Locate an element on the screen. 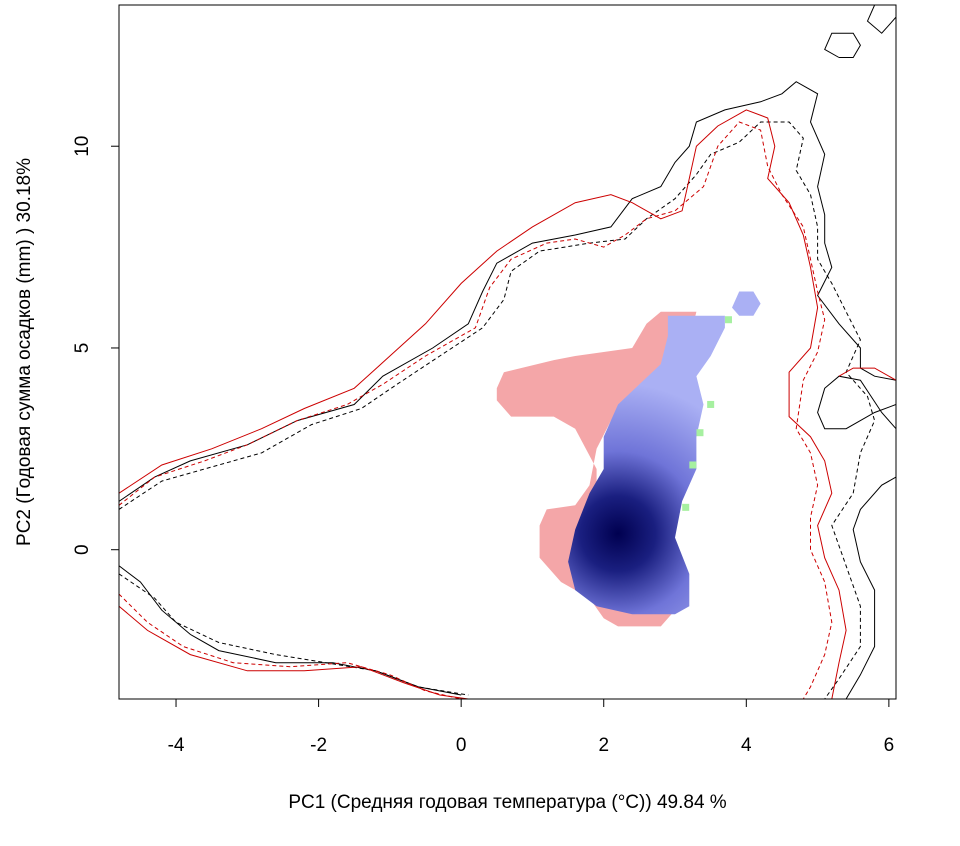 This screenshot has width=960, height=846. x-tick-label: 6 is located at coordinates (889, 745).